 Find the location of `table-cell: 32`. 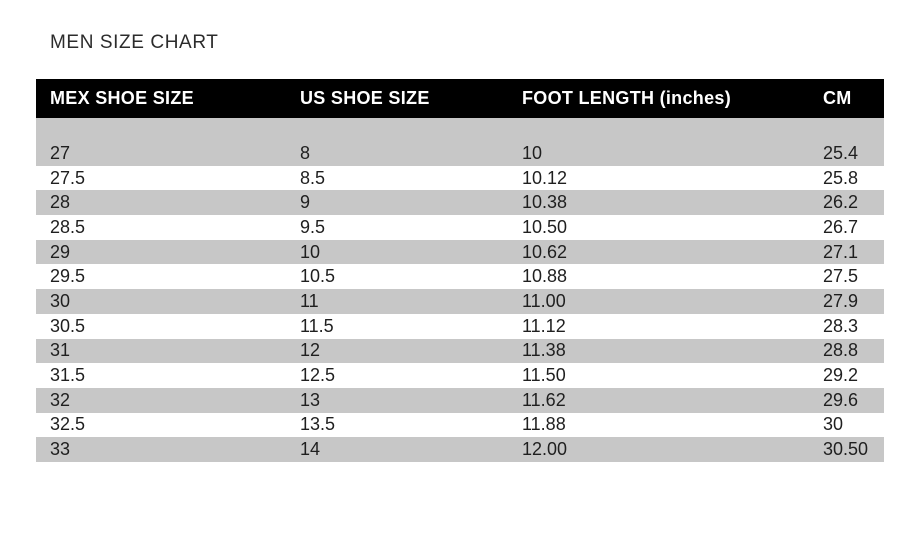

table-cell: 32 is located at coordinates (161, 400).